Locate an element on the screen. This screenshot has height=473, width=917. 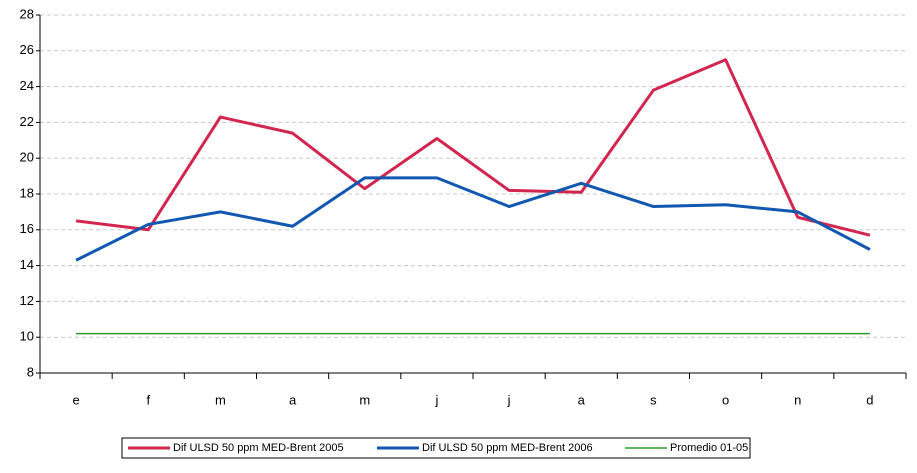
legend-label: Promedio 01-05 is located at coordinates (709, 448).